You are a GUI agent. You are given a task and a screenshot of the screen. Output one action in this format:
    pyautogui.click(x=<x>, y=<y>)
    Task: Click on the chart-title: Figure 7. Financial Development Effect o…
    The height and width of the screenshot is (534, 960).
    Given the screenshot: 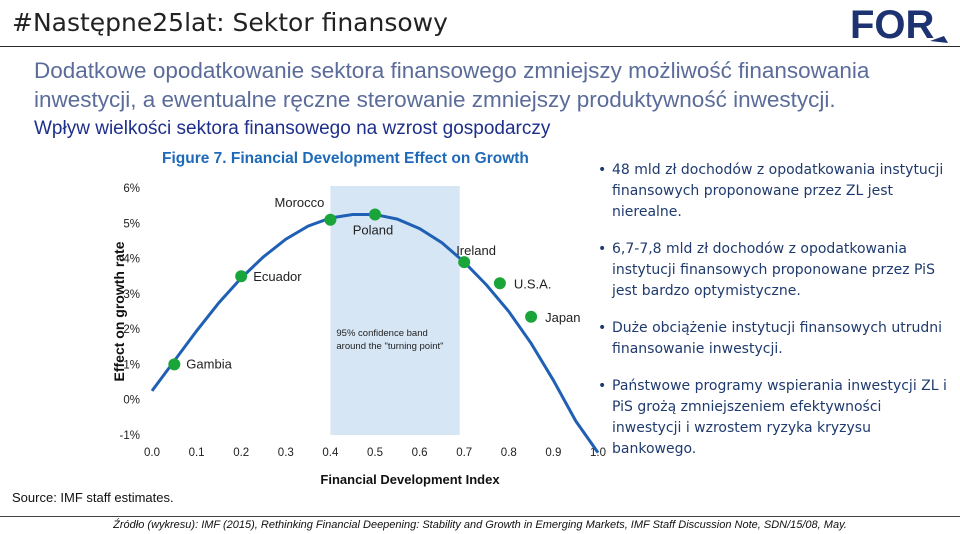 What is the action you would take?
    pyautogui.click(x=345, y=158)
    